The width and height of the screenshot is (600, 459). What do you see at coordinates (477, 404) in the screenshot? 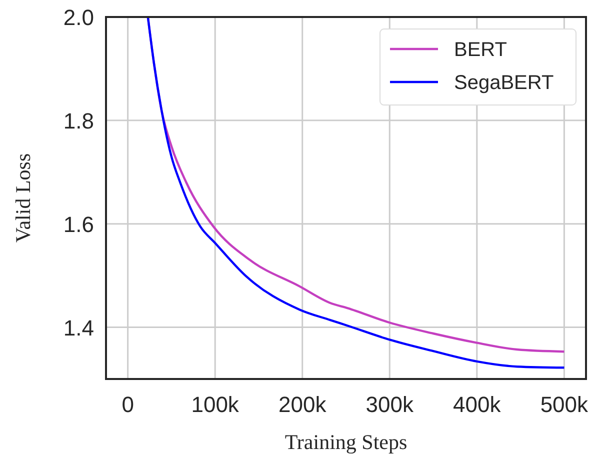
I see `x-tick-label: 400k` at bounding box center [477, 404].